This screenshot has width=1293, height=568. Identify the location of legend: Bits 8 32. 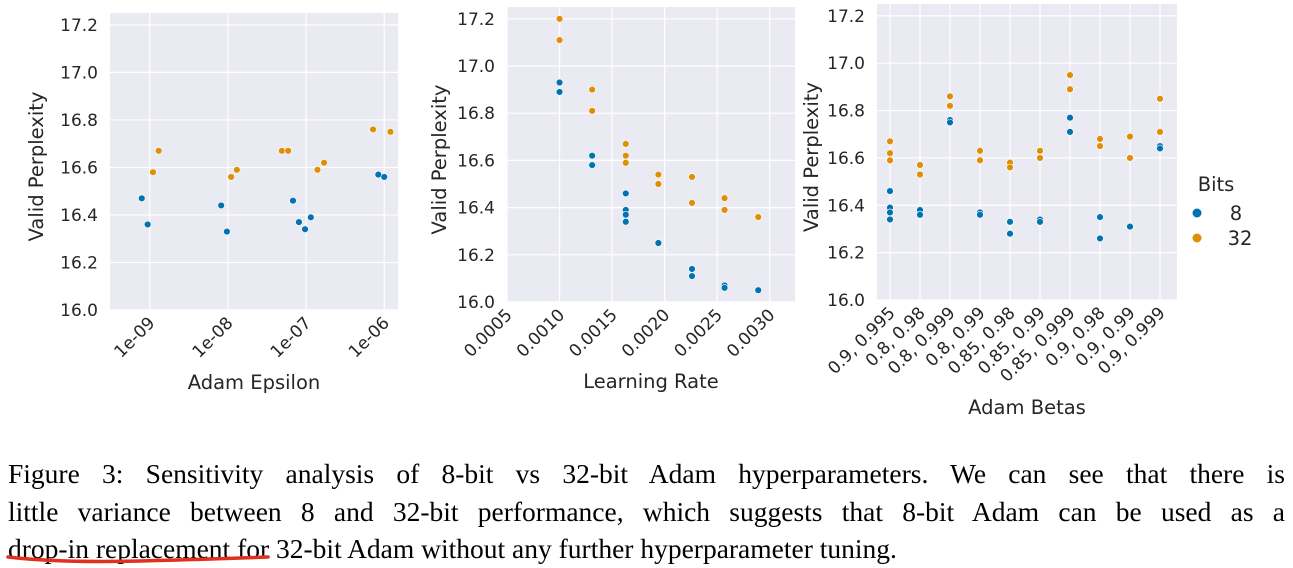
(1222, 211).